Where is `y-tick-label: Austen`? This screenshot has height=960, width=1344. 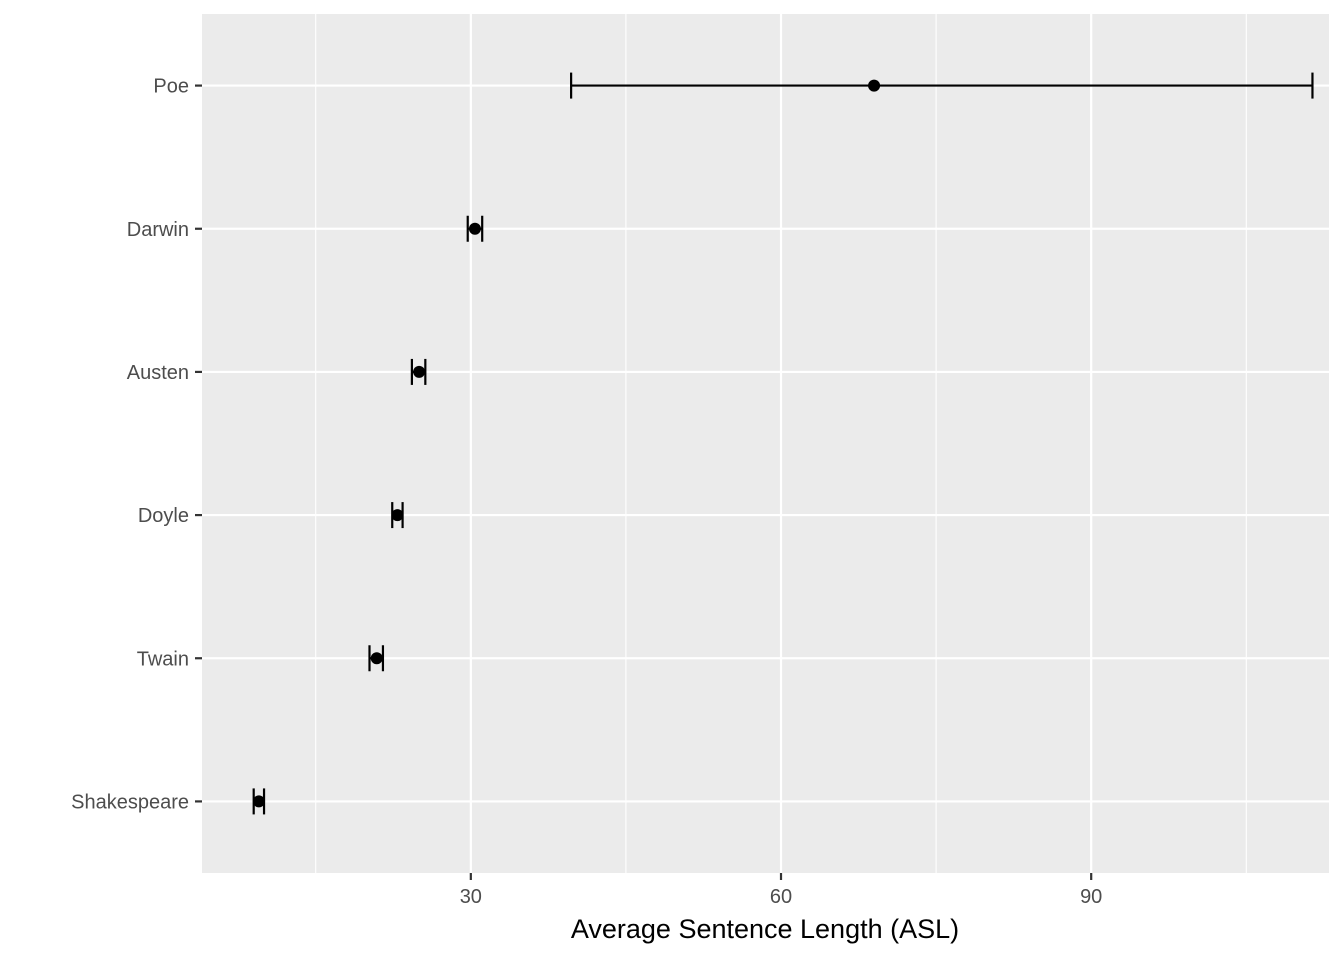 y-tick-label: Austen is located at coordinates (158, 373).